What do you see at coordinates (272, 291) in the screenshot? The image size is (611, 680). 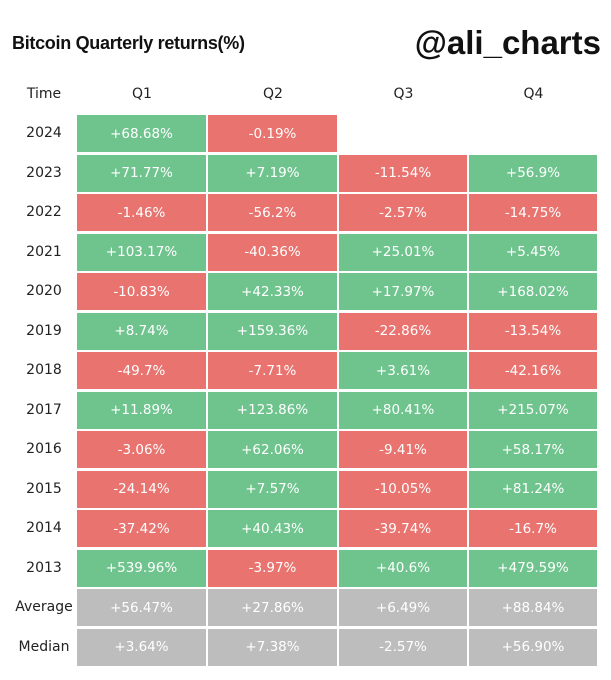 I see `cell-2020-q2: +42.33%` at bounding box center [272, 291].